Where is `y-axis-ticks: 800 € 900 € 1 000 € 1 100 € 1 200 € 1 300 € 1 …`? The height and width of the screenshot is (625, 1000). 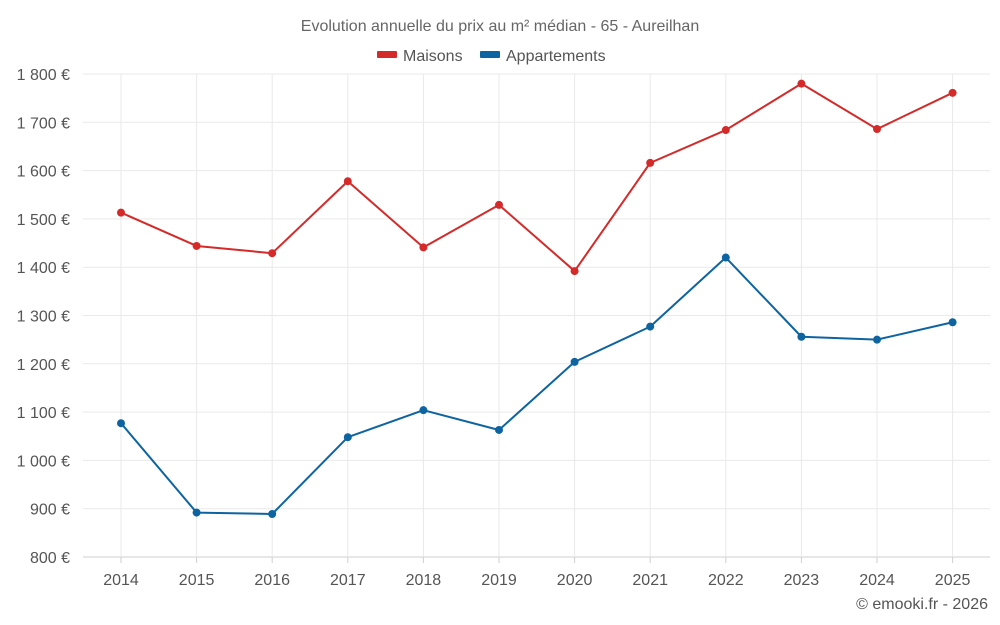
y-axis-ticks: 800 € 900 € 1 000 € 1 100 € 1 200 € 1 300 € 1 … is located at coordinates (43, 317).